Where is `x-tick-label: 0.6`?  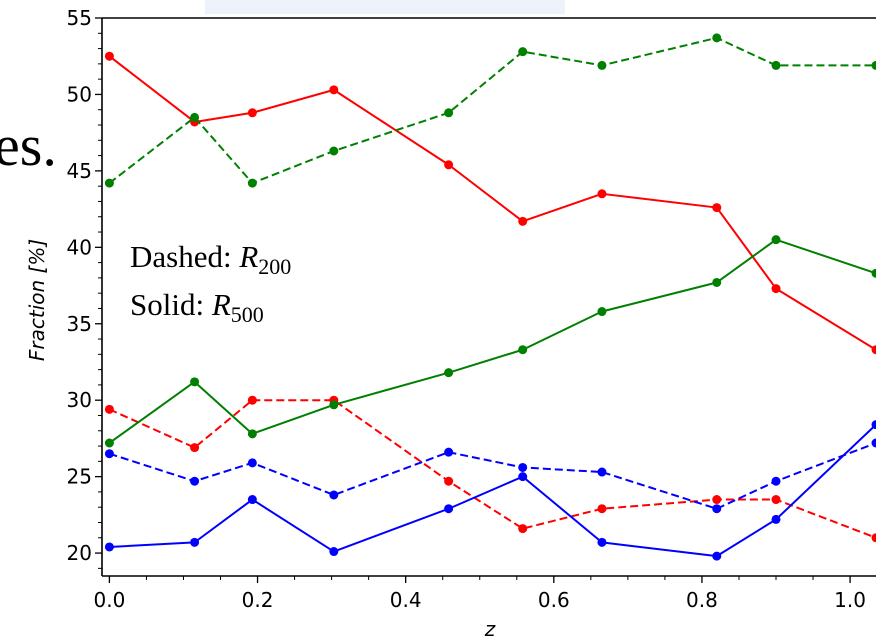
x-tick-label: 0.6 is located at coordinates (554, 600).